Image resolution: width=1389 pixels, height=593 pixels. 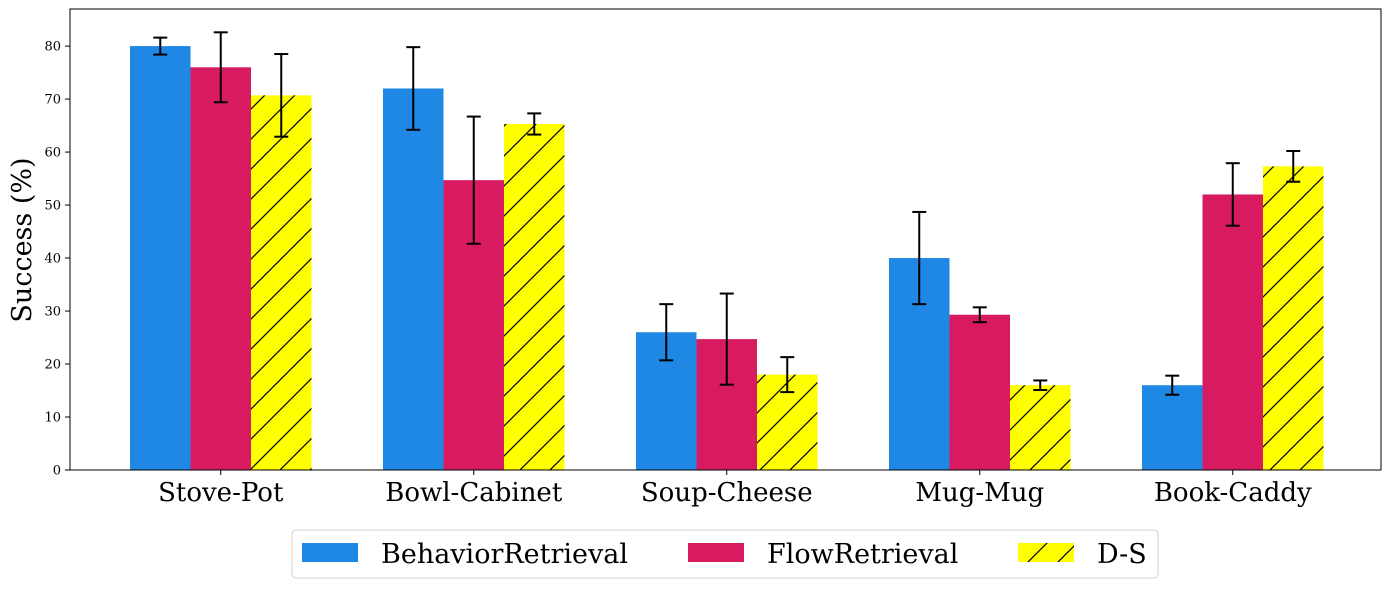 What do you see at coordinates (727, 493) in the screenshot?
I see `x-tick-label: Soup-Cheese` at bounding box center [727, 493].